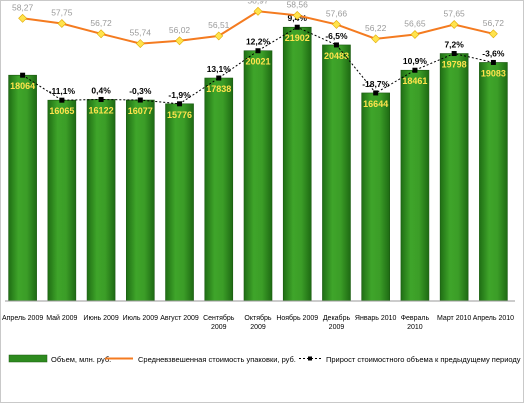  Describe the element at coordinates (297, 38) in the screenshot. I see `bar-value-label: 21902` at that location.